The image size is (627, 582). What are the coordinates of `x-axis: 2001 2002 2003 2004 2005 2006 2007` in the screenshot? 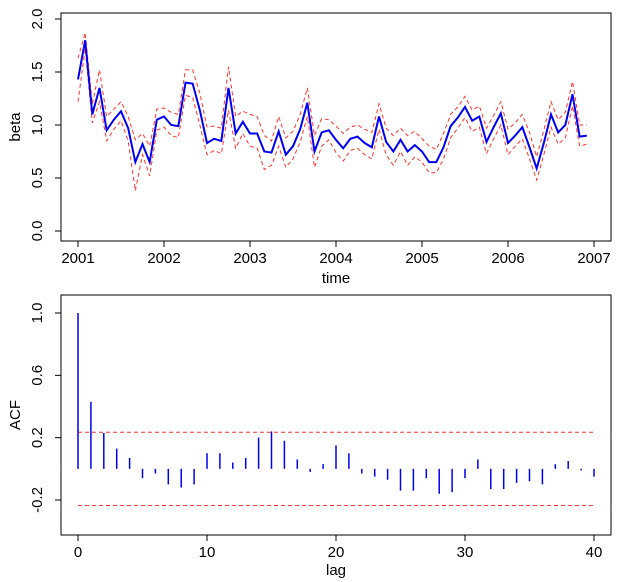 It's located at (336, 254).